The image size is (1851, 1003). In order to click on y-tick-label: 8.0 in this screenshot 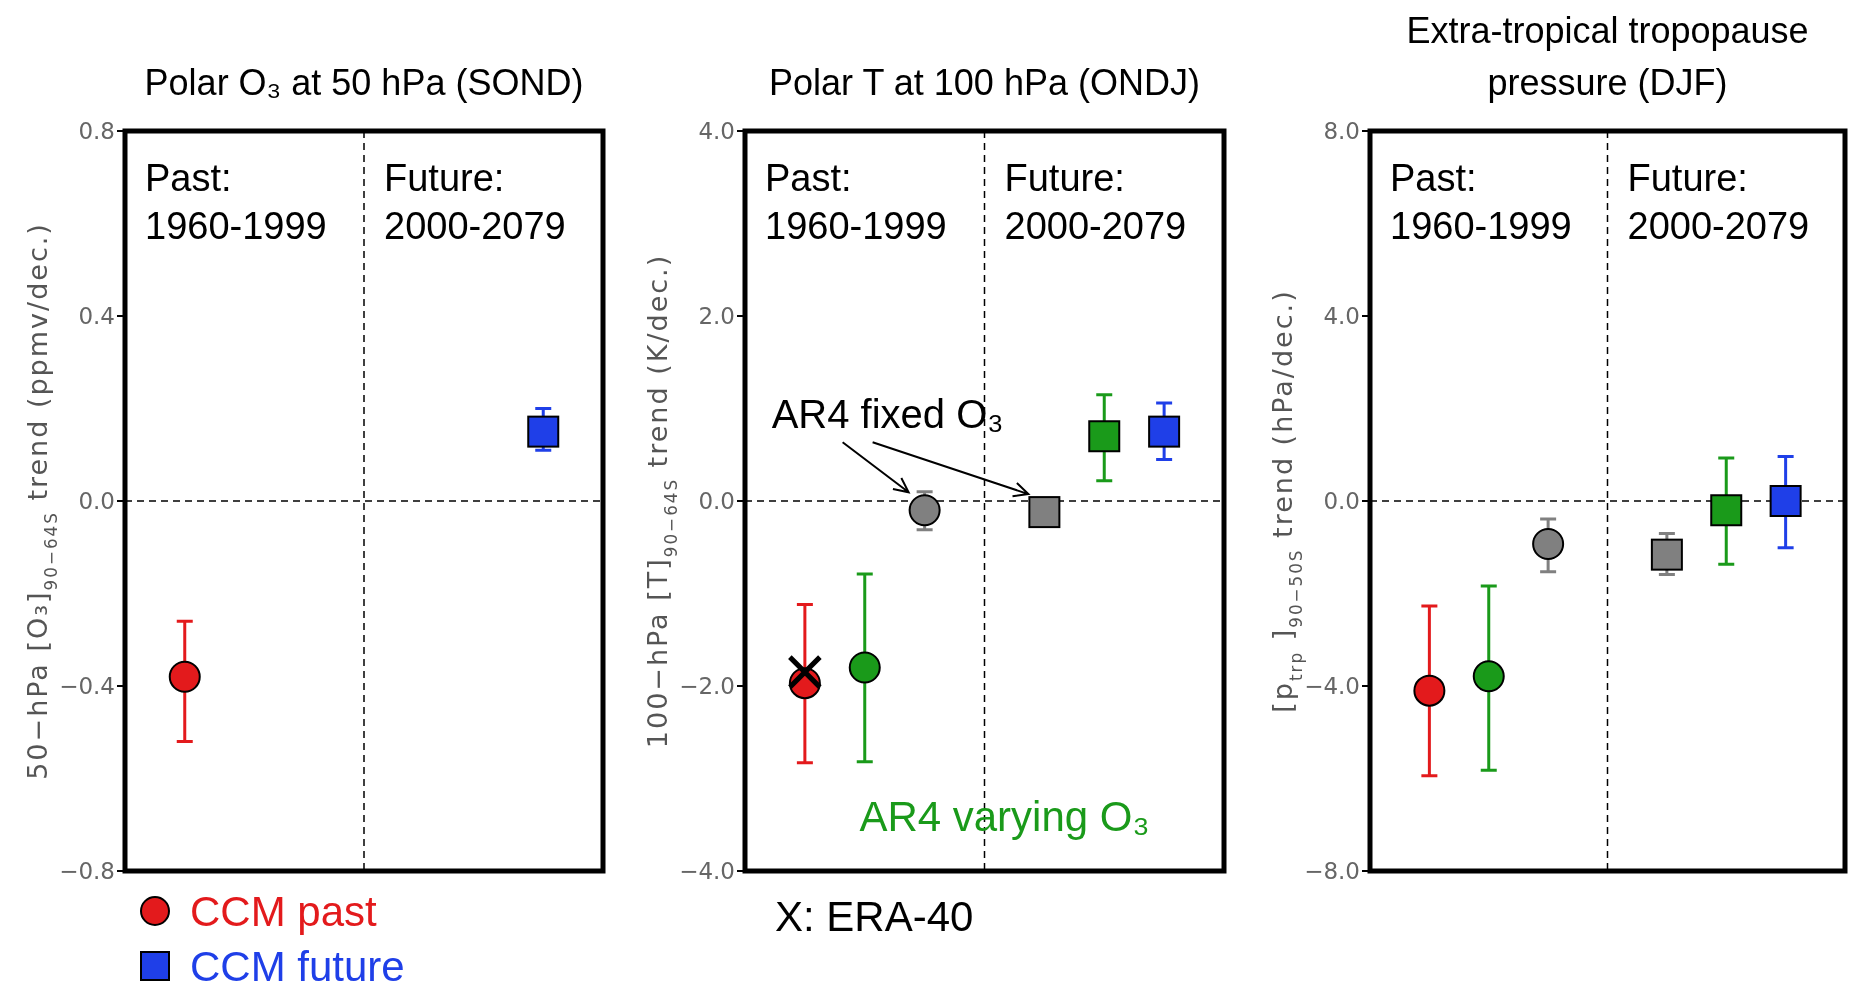, I will do `click(1341, 131)`.